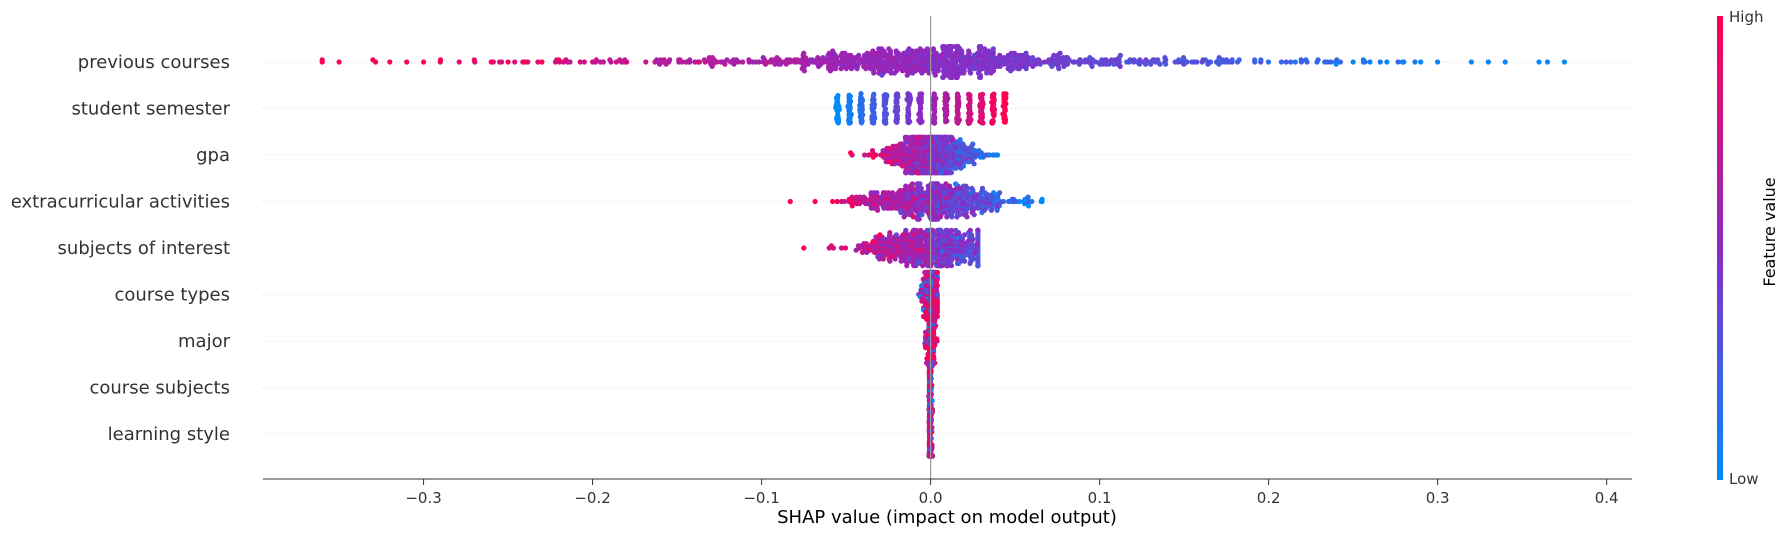 Image resolution: width=1785 pixels, height=536 pixels. What do you see at coordinates (1720, 248) in the screenshot?
I see `colorbar-gradient` at bounding box center [1720, 248].